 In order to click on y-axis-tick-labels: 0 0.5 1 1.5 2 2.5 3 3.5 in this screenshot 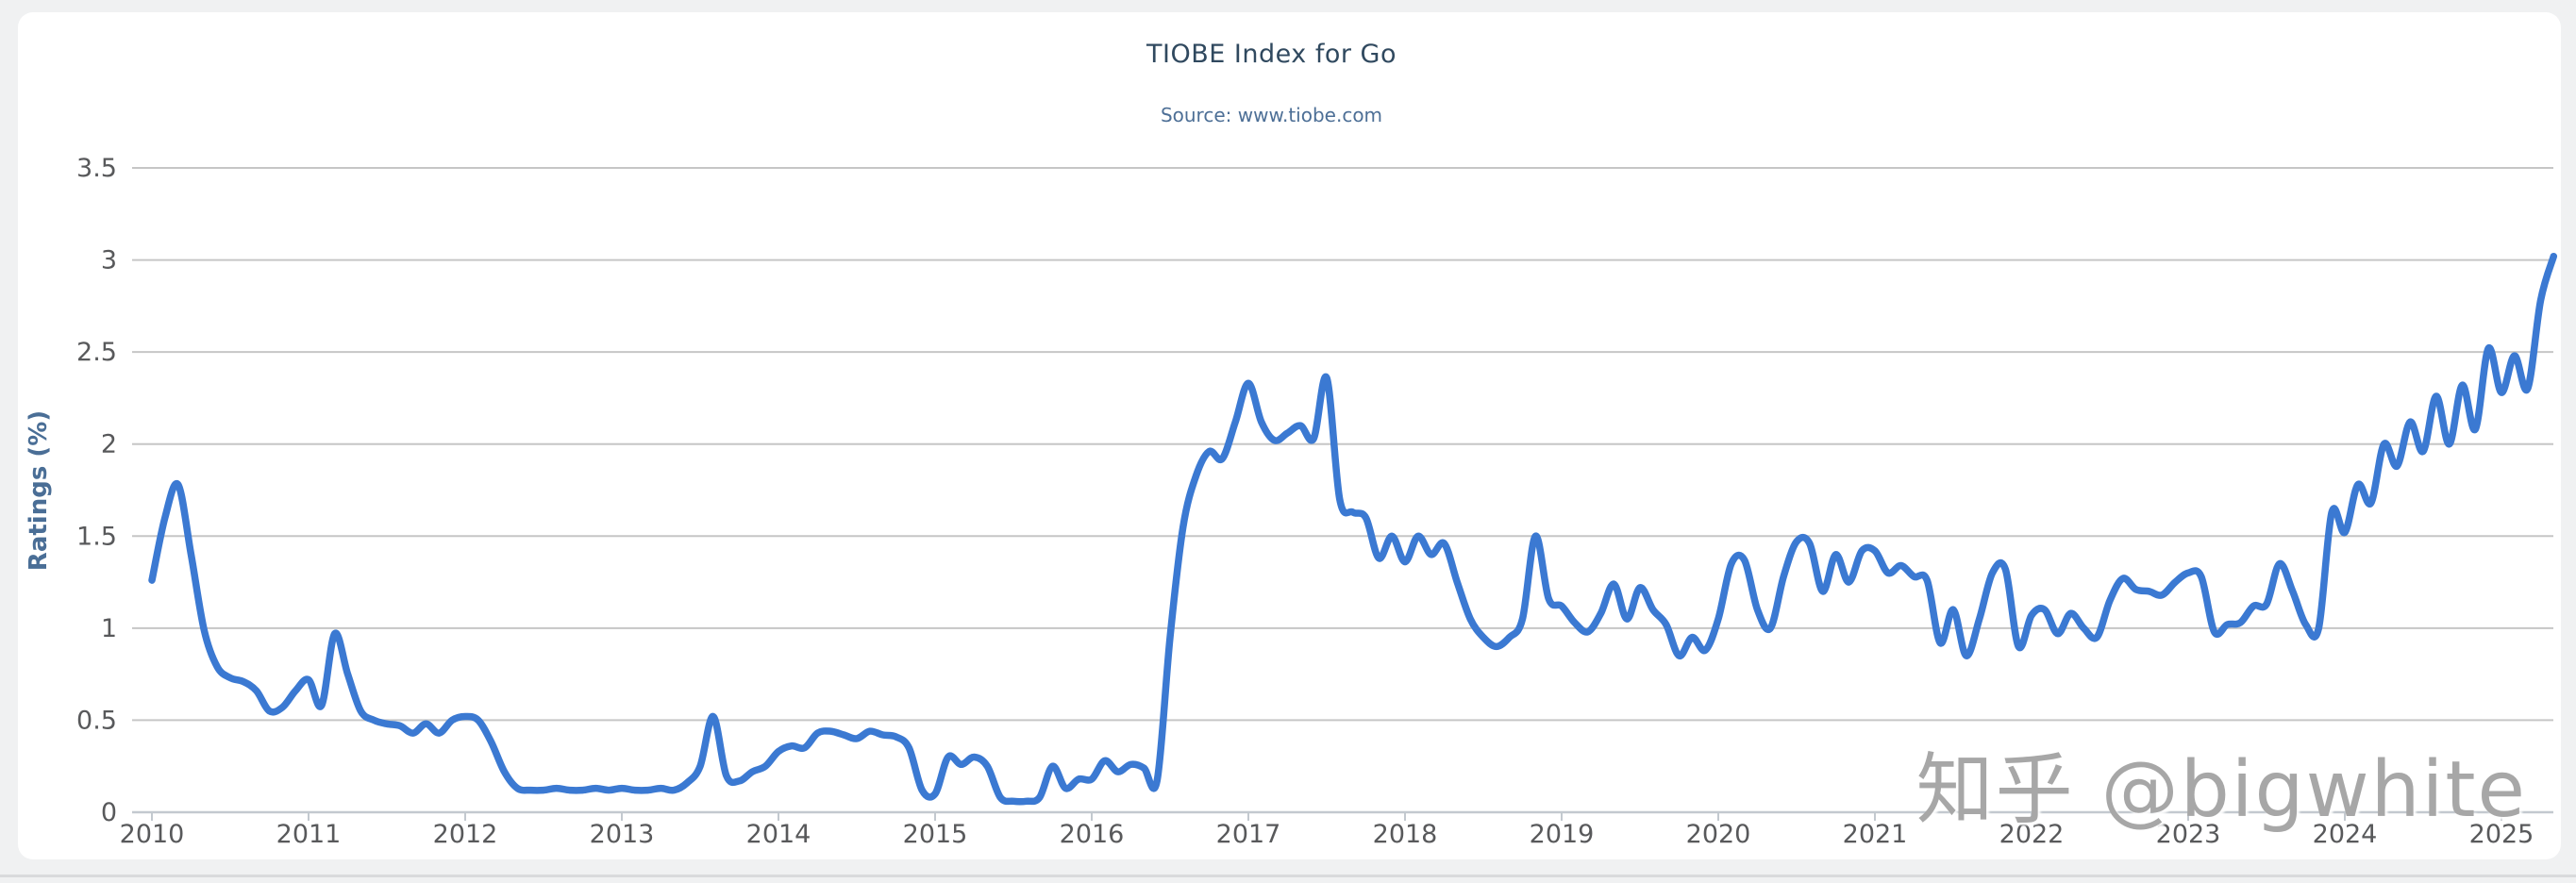, I will do `click(96, 490)`.